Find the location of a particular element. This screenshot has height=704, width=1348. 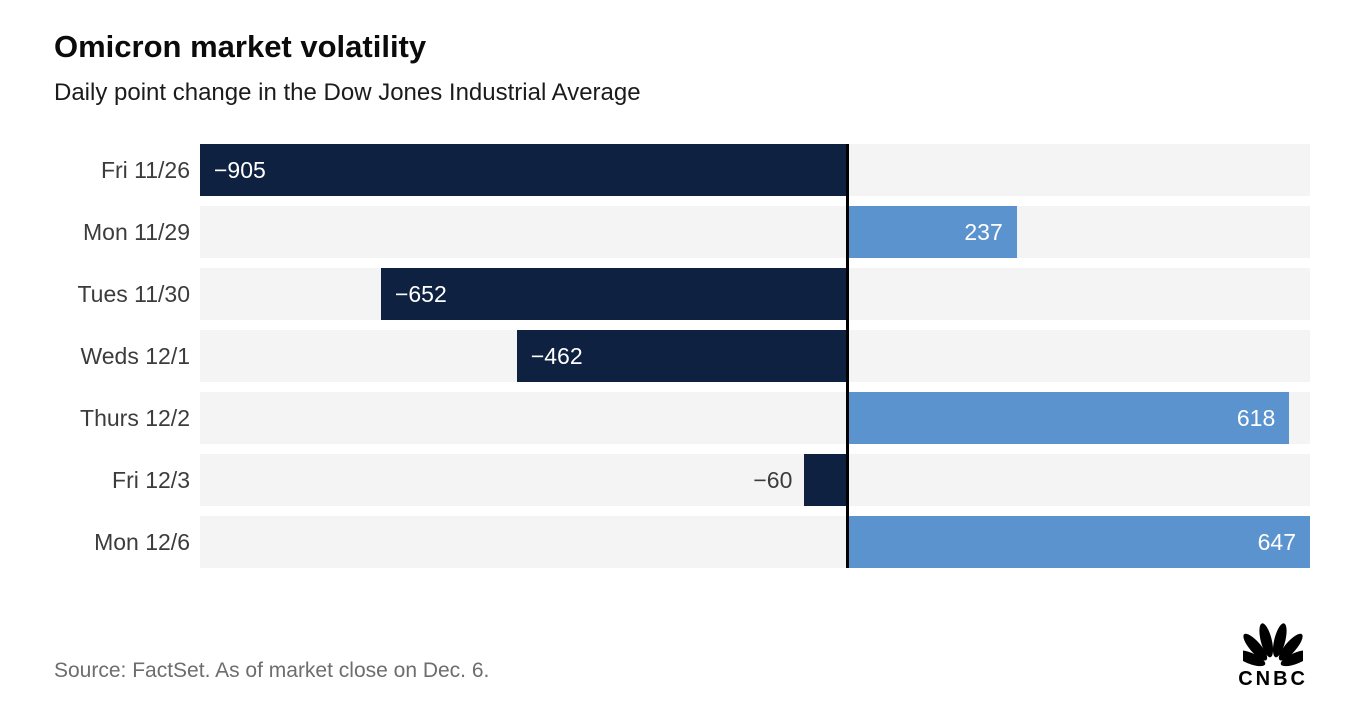

bar-value-label: −462 is located at coordinates (556, 355).